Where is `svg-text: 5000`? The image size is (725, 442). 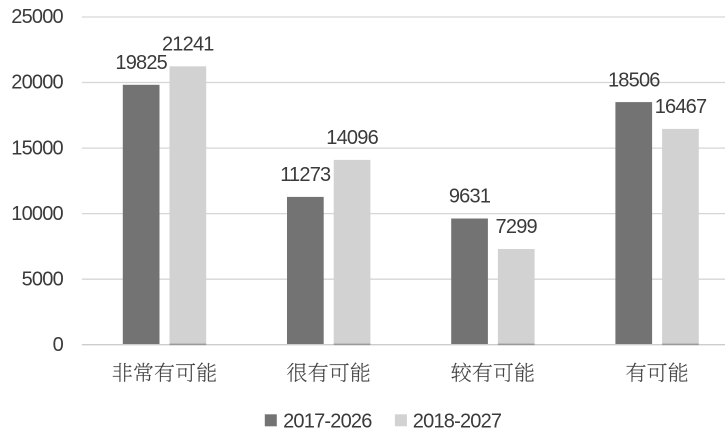
svg-text: 5000 is located at coordinates (43, 279).